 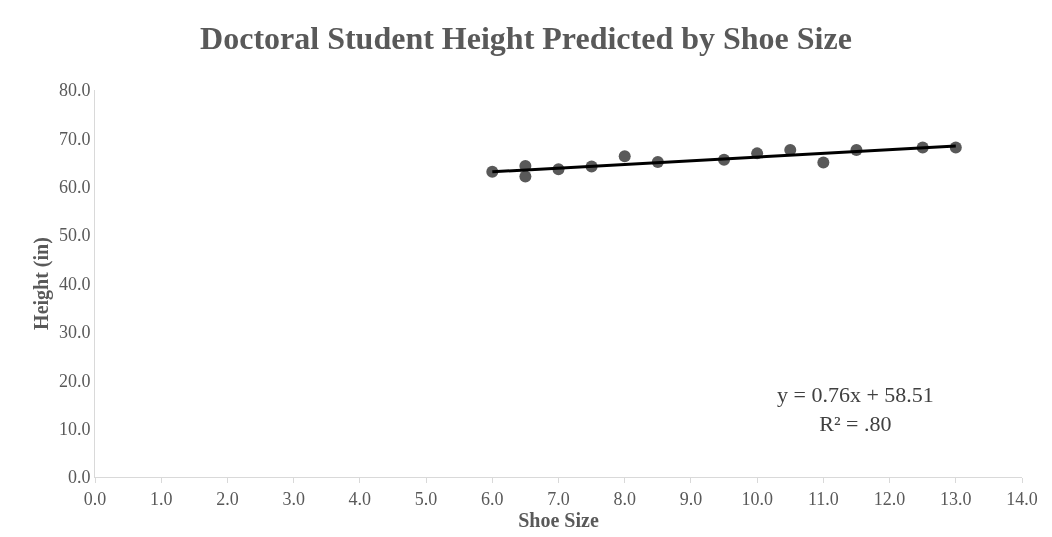 What do you see at coordinates (74, 138) in the screenshot?
I see `y-tick-label: 70.0` at bounding box center [74, 138].